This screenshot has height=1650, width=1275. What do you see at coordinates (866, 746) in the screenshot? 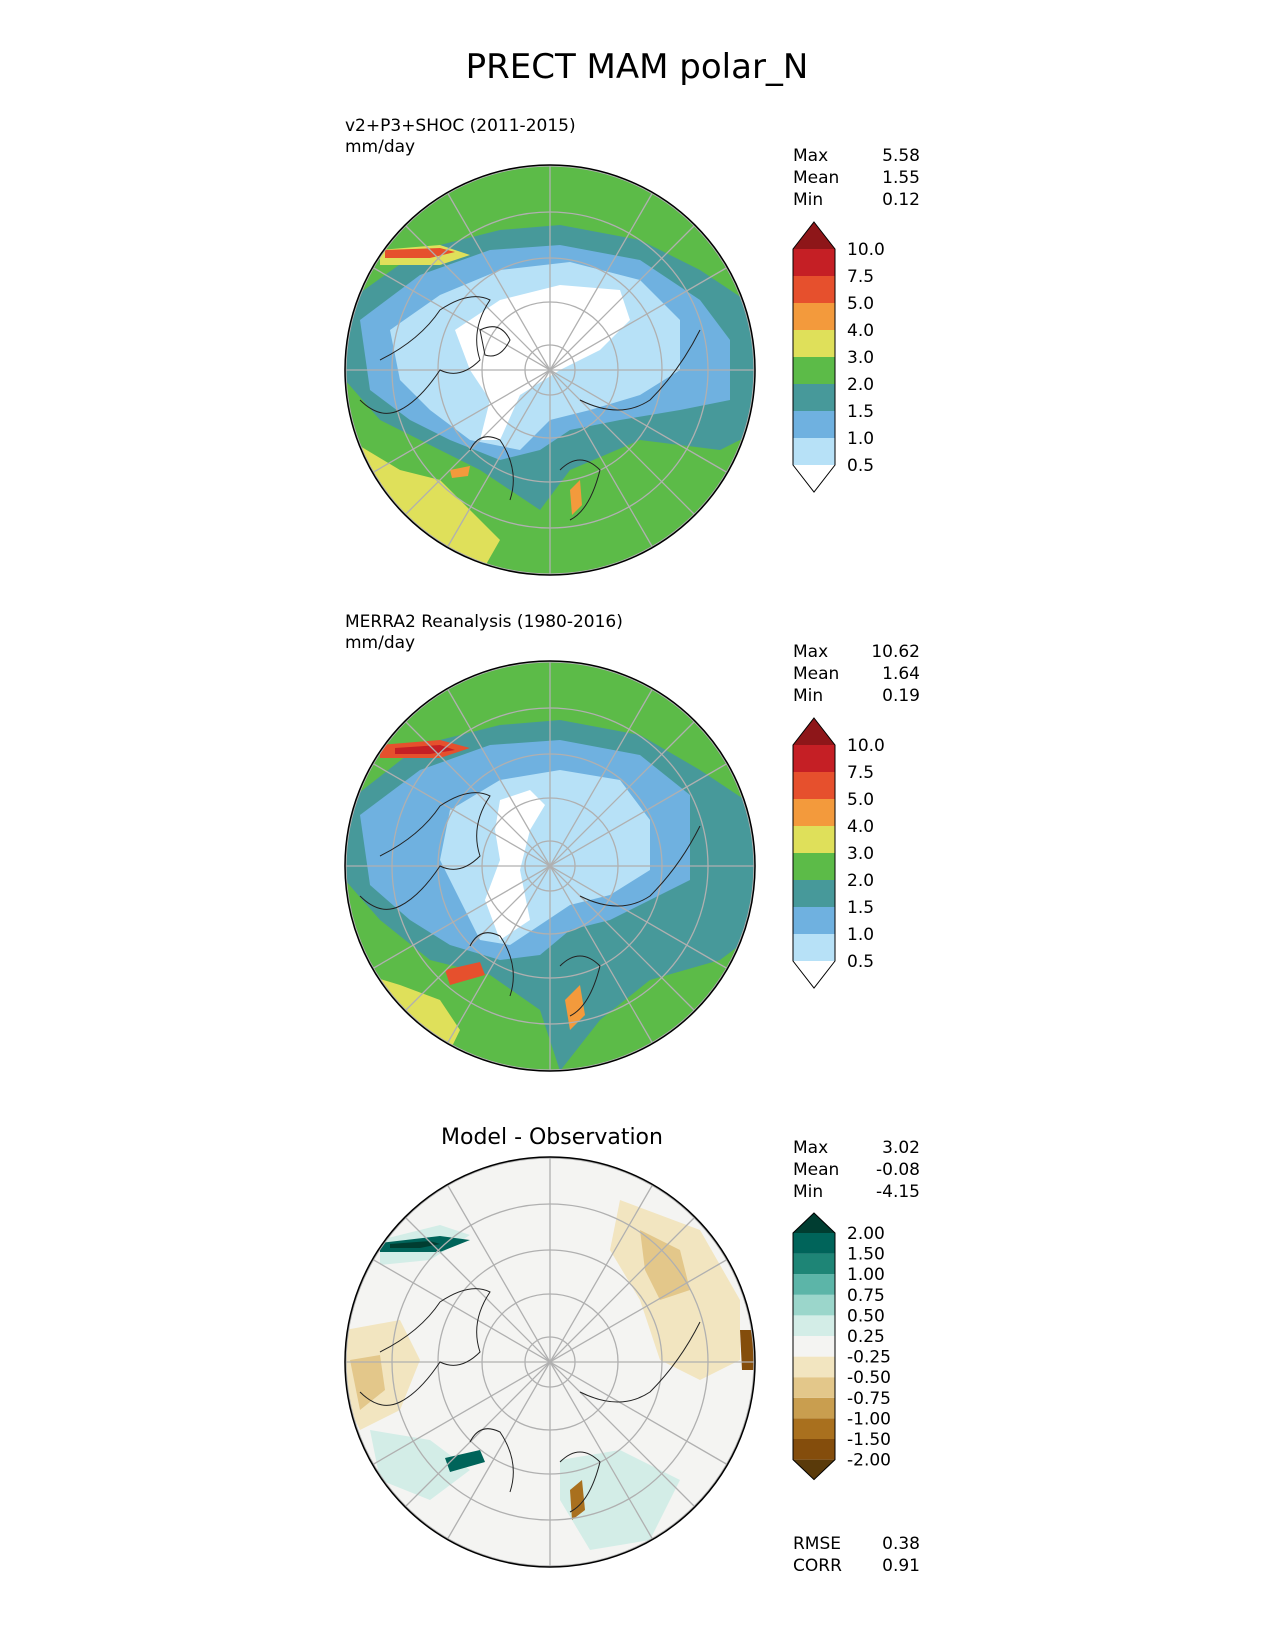
I see `colorbar-tick-label: 10.0` at bounding box center [866, 746].